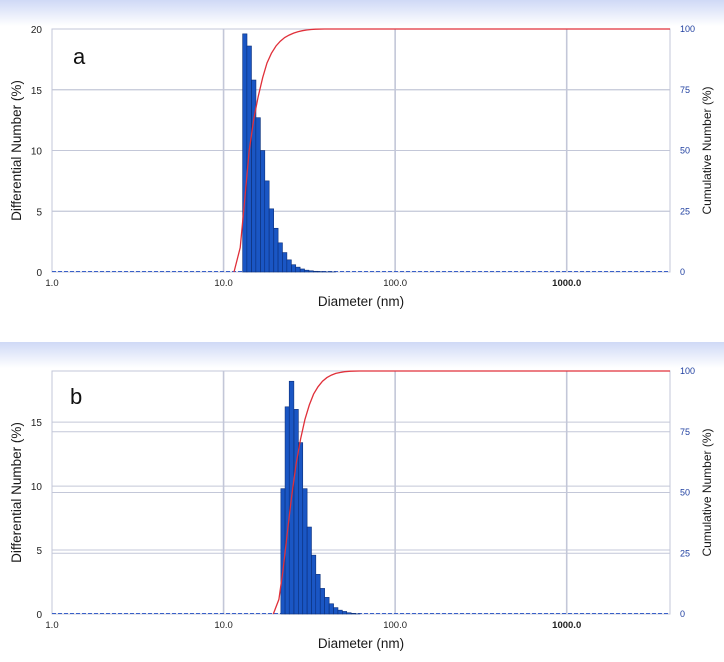 The height and width of the screenshot is (662, 724). Describe the element at coordinates (361, 643) in the screenshot. I see `chart-b-x-axis-title: Diameter (nm)` at that location.